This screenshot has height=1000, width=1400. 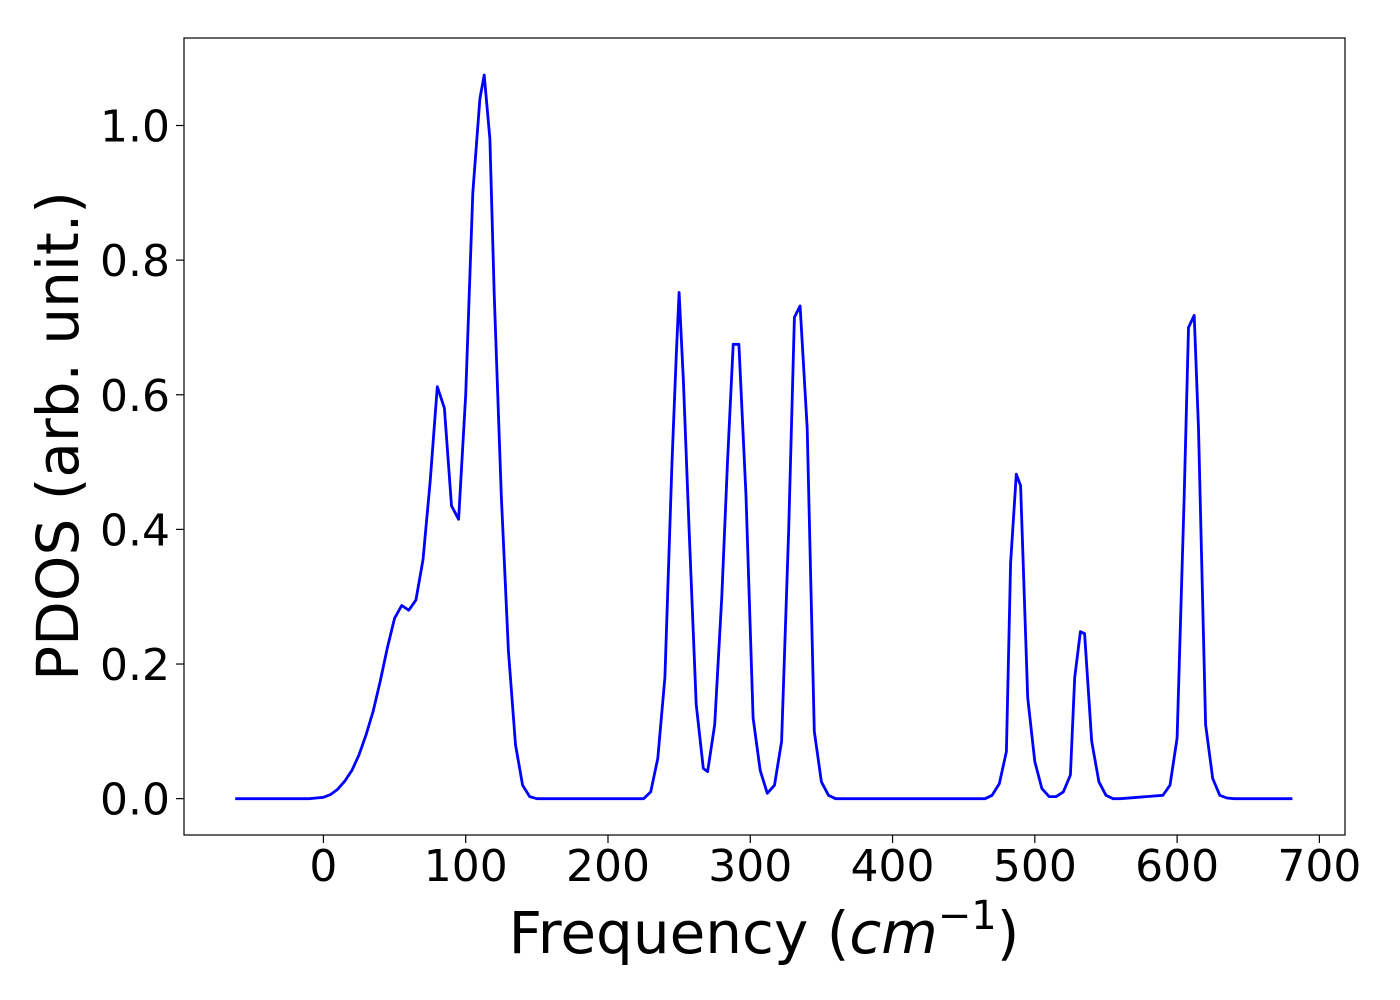 What do you see at coordinates (135, 261) in the screenshot?
I see `y-tick-label: 0.8` at bounding box center [135, 261].